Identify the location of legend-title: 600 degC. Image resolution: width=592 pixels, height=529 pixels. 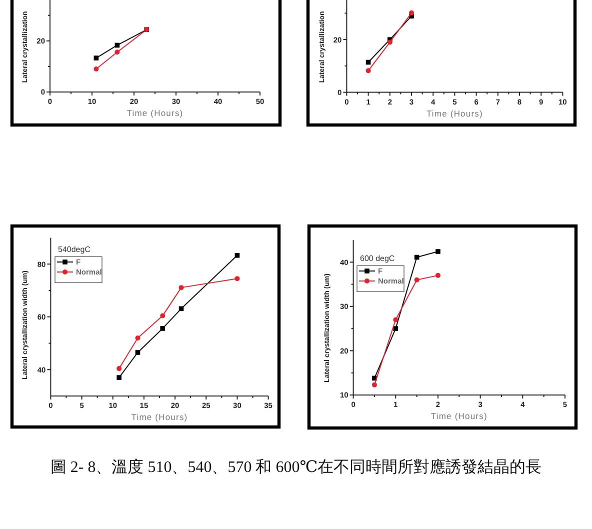
(377, 258).